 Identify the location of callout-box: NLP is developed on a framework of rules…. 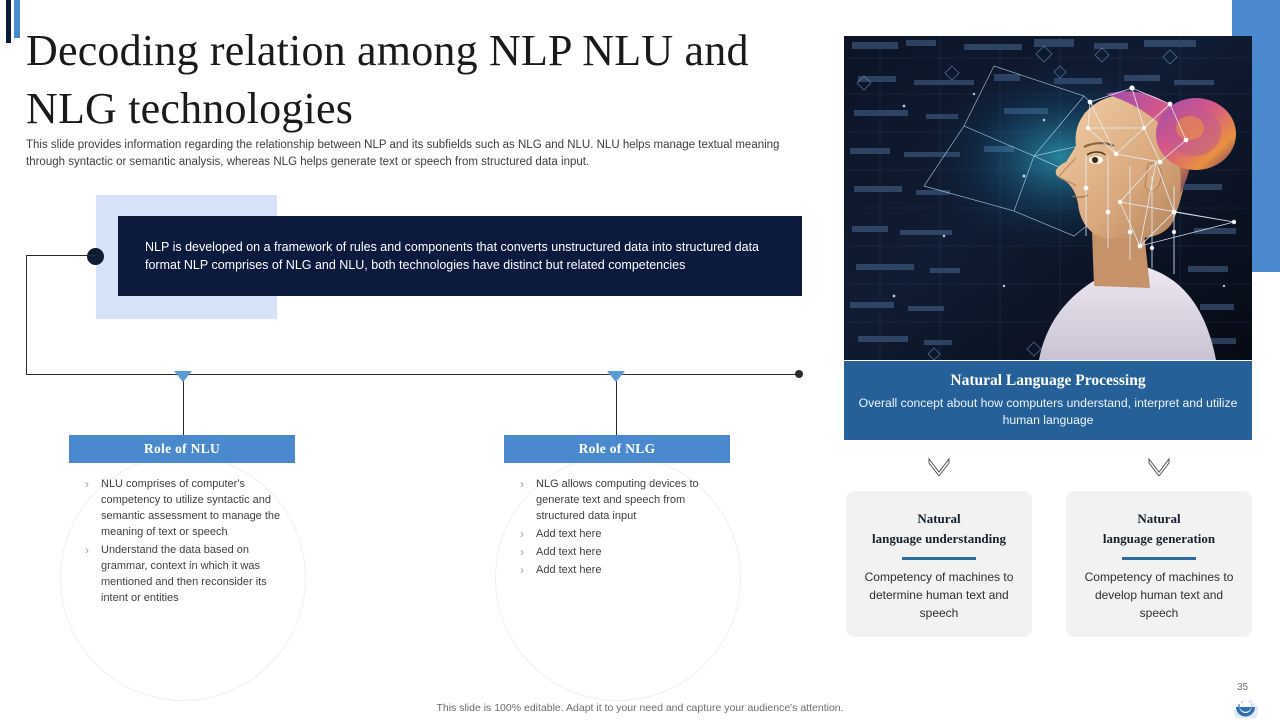
(460, 256).